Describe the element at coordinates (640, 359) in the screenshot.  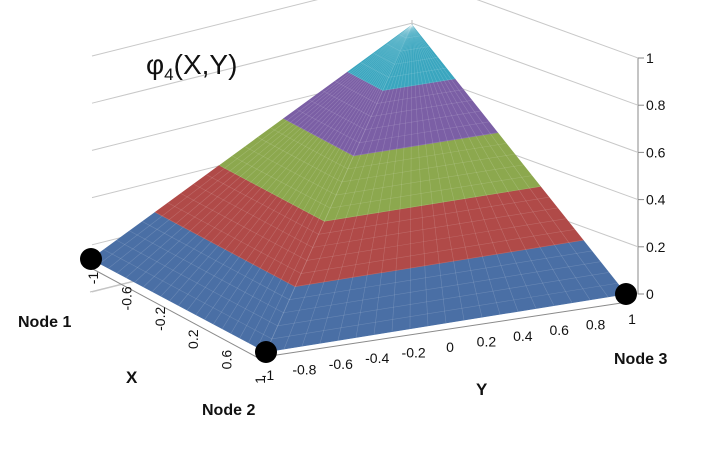
I see `node-label: Node 3` at that location.